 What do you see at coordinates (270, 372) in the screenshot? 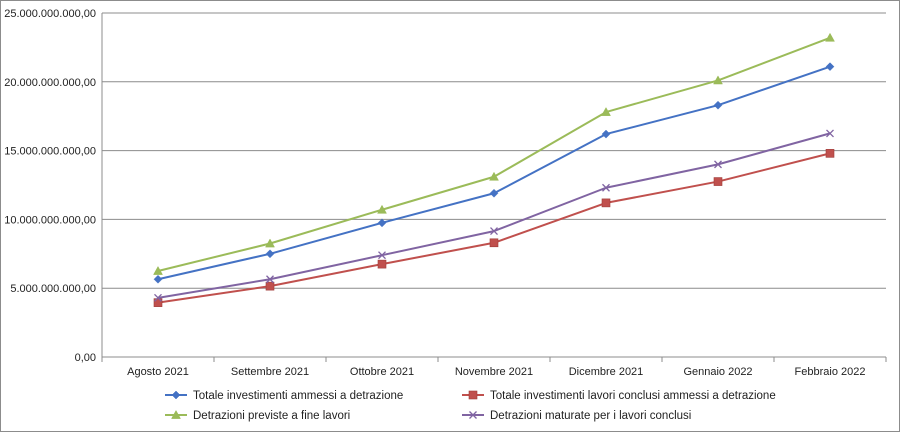
I see `x-tick-label: Settembre 2021` at bounding box center [270, 372].